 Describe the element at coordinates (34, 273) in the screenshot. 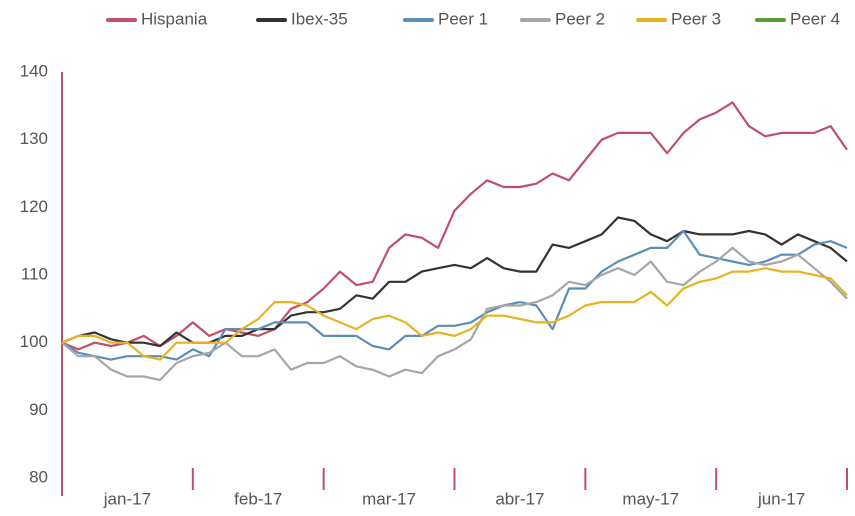

I see `y-tick-label: 110` at that location.